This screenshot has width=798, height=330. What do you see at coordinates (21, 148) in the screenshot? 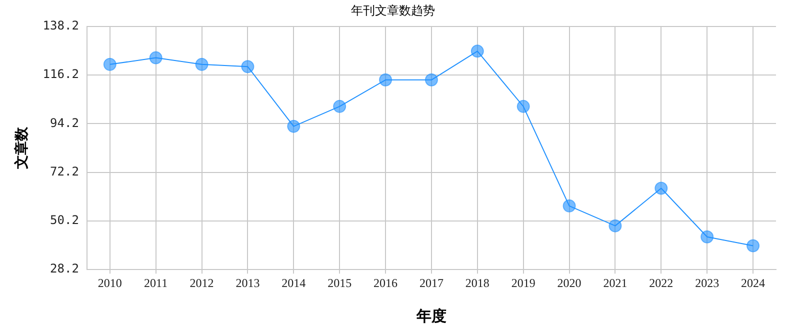
I see `y-axis-title: 文章数` at bounding box center [21, 148].